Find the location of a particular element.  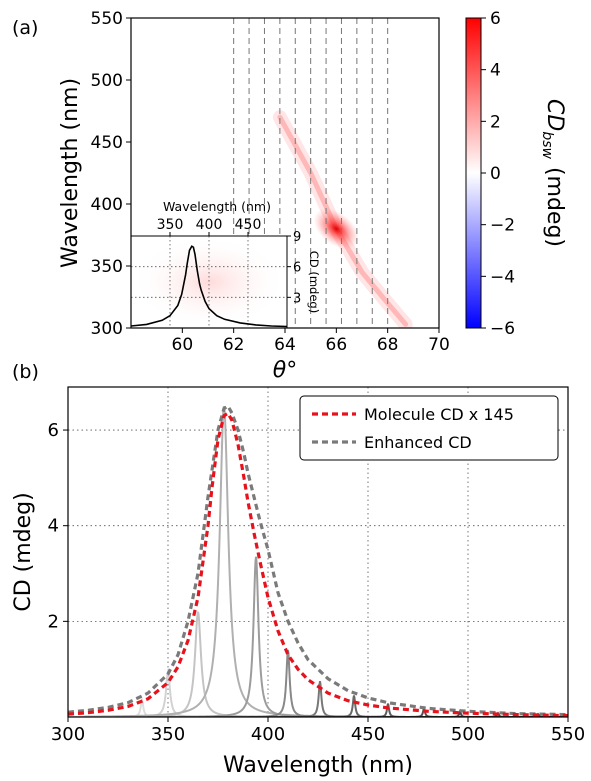

inset-x-tick-label: 350 is located at coordinates (170, 225).